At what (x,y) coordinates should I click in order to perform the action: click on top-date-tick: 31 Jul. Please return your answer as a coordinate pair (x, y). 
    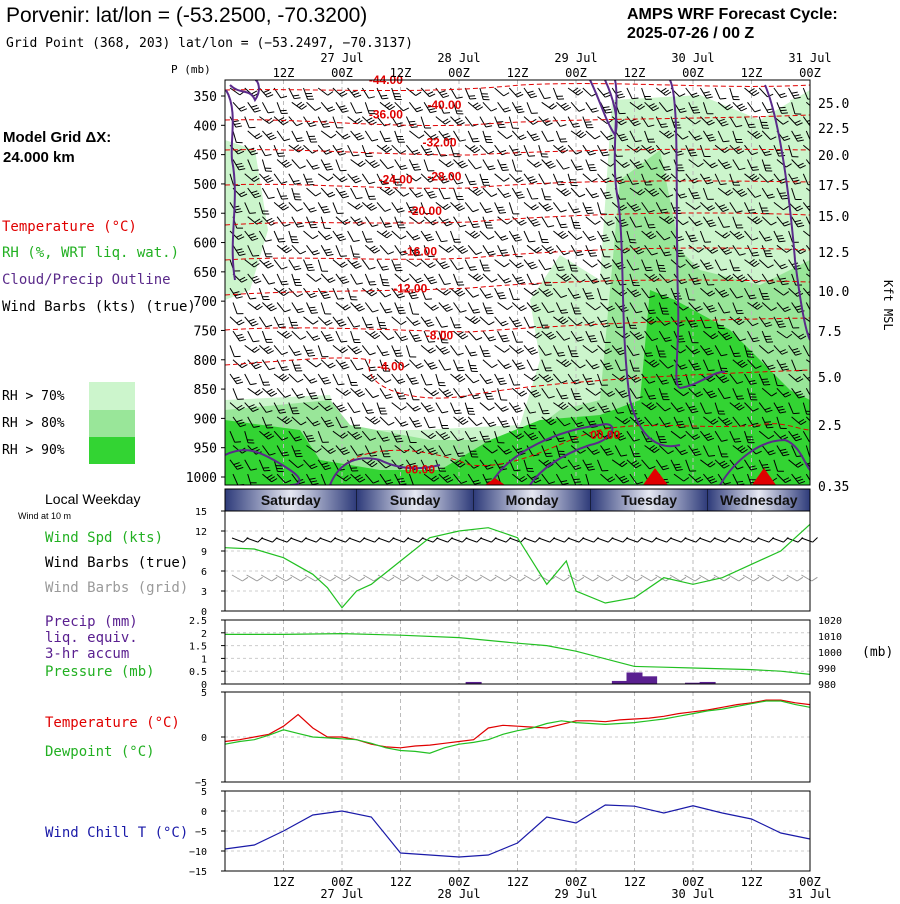
    Looking at the image, I should click on (809, 58).